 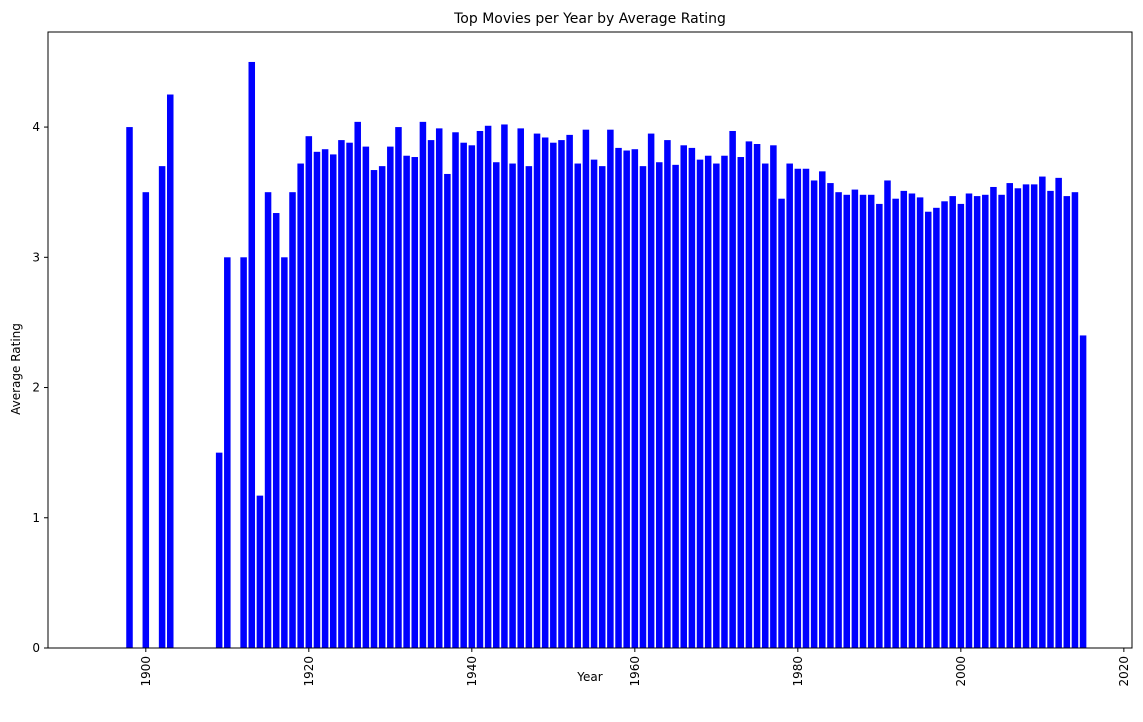 What do you see at coordinates (879, 425) in the screenshot?
I see `bar-1990` at bounding box center [879, 425].